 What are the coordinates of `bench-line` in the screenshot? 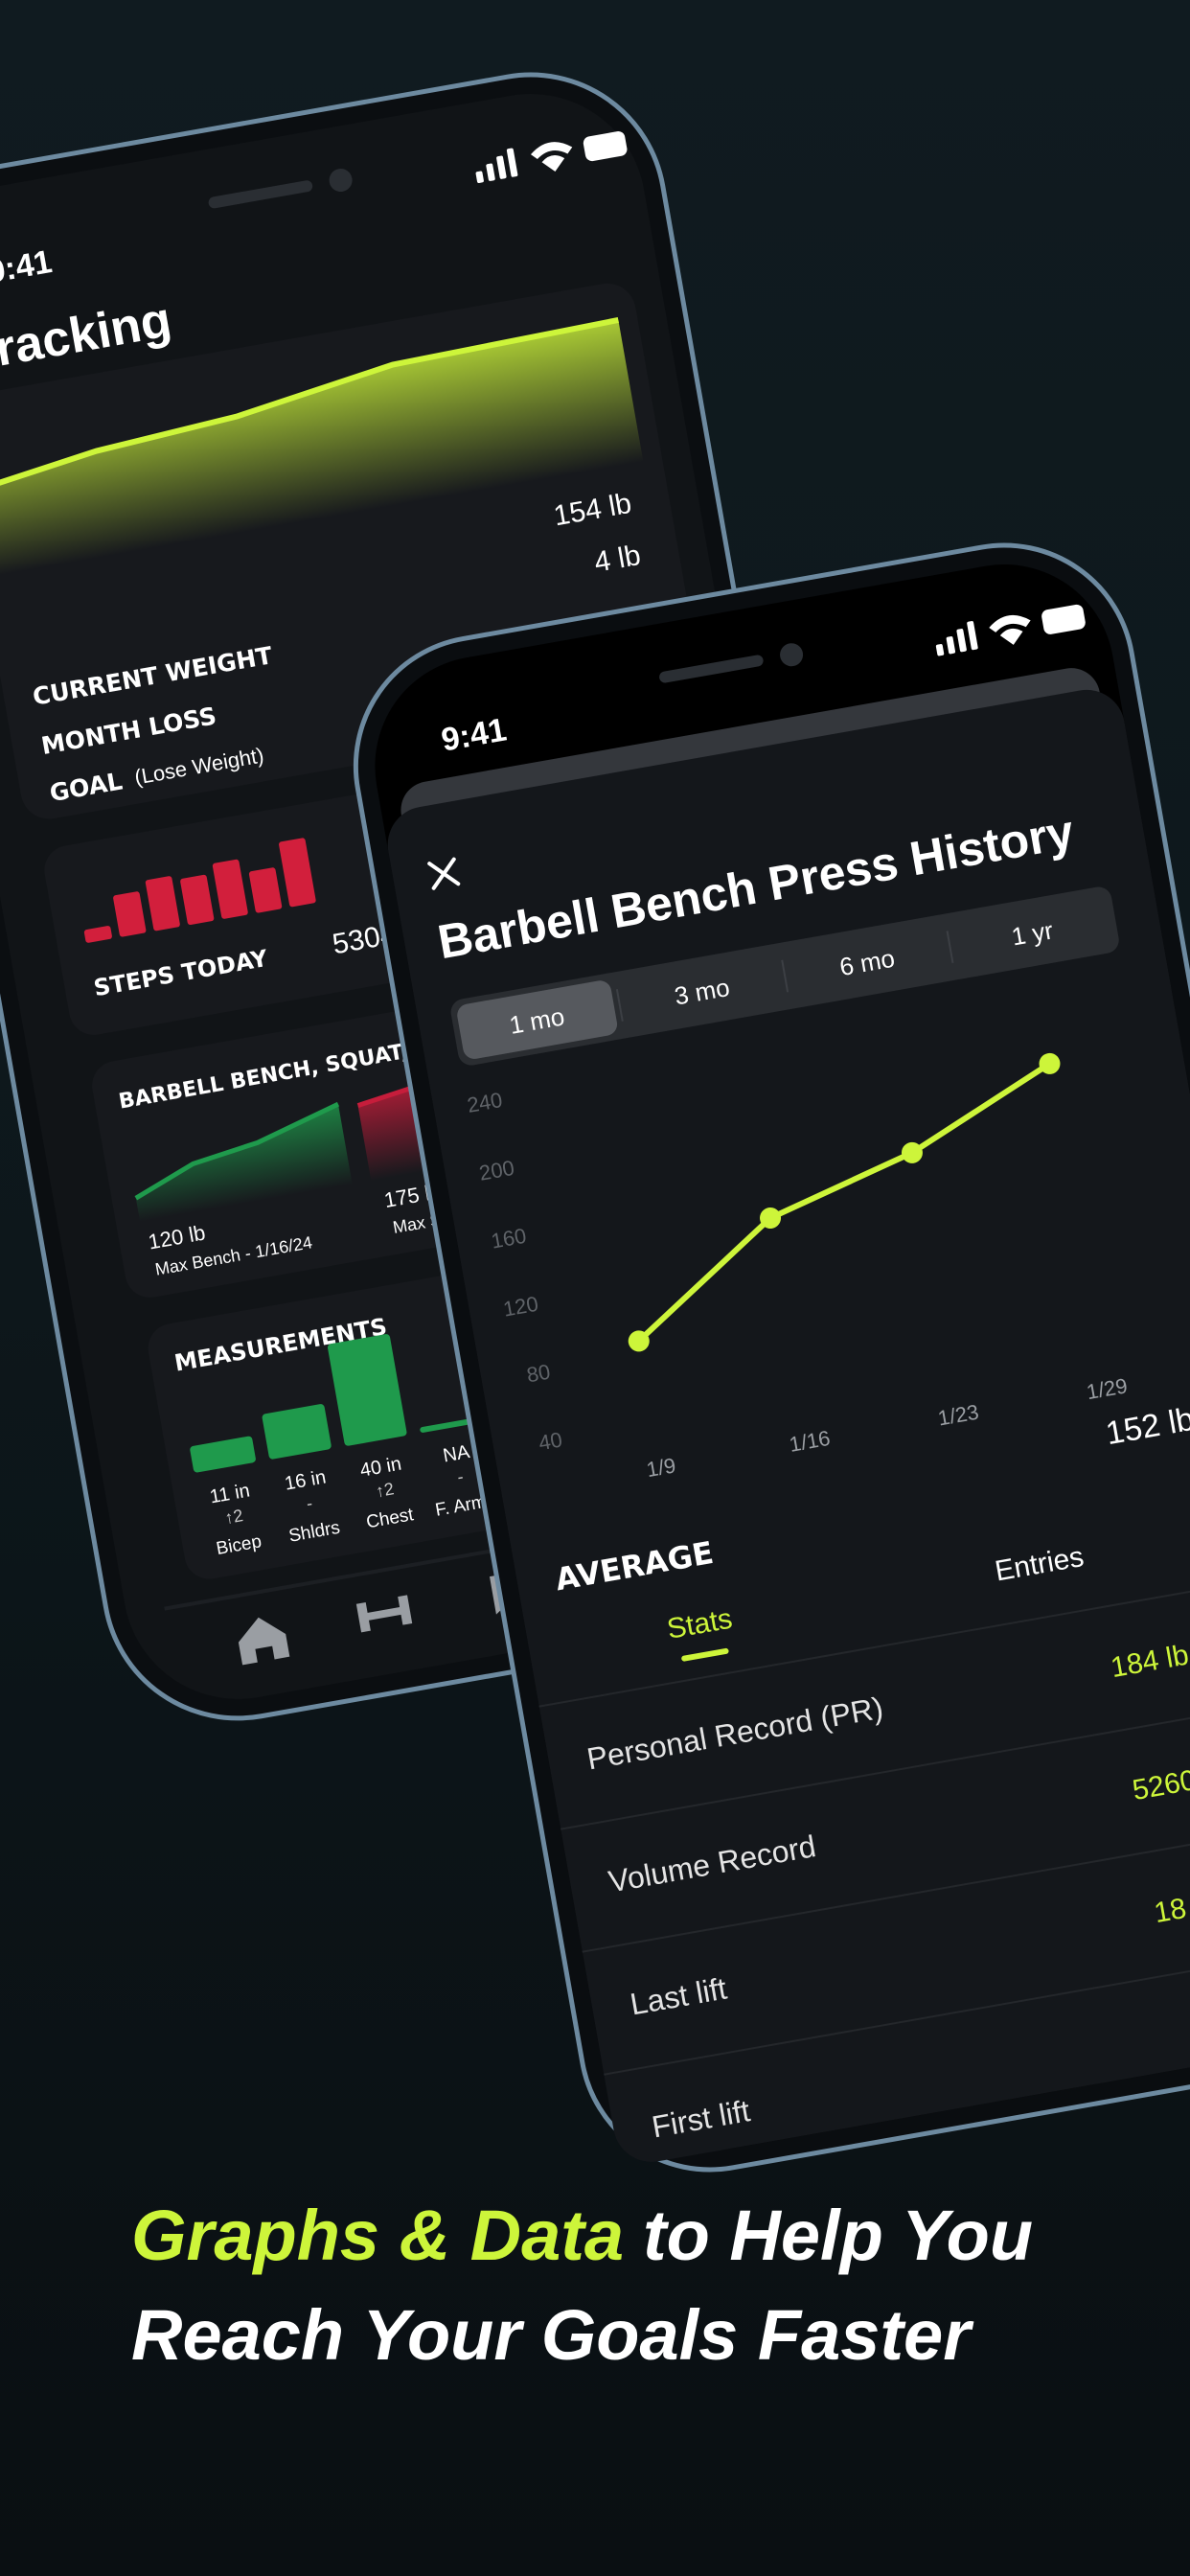 It's located at (237, 1151).